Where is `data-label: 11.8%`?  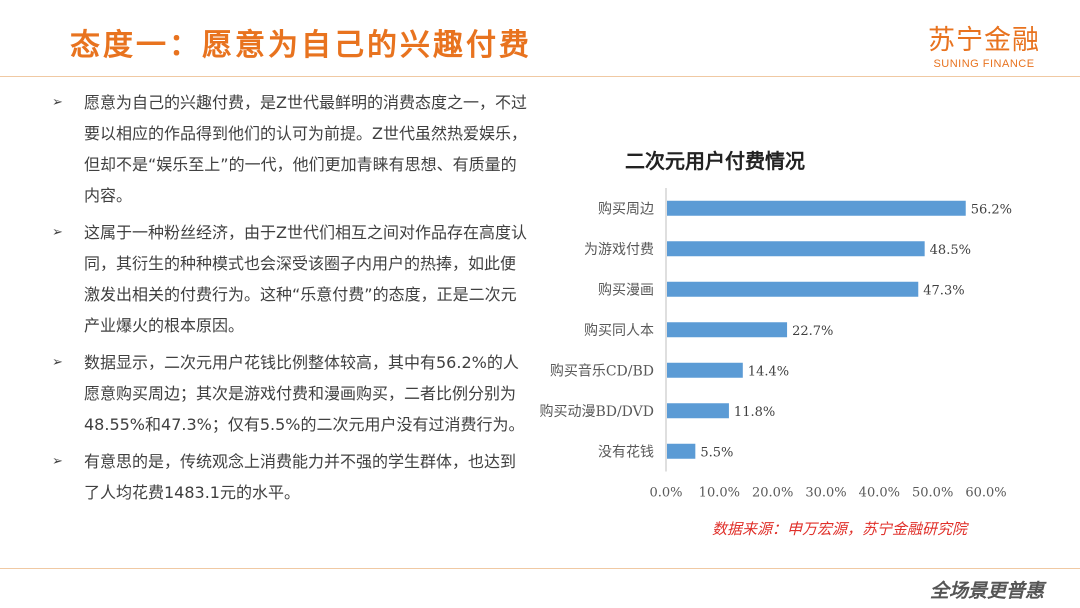
data-label: 11.8% is located at coordinates (754, 412).